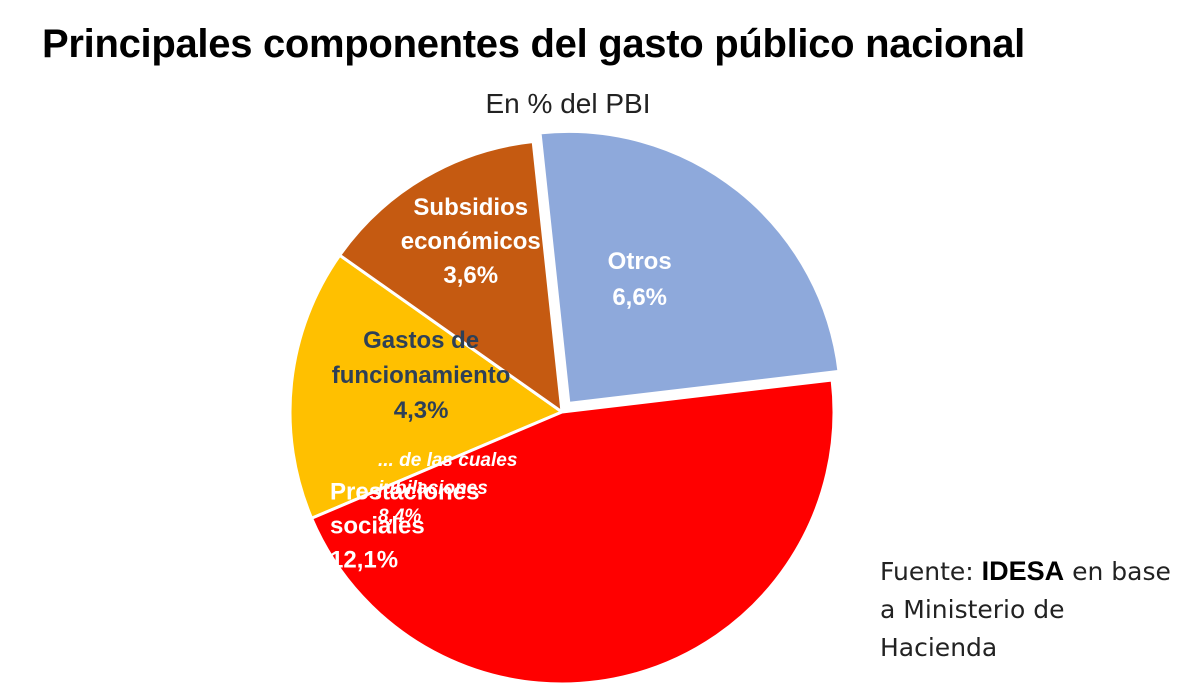 This screenshot has height=700, width=1200. I want to click on slice-value-label: 12,1%, so click(364, 559).